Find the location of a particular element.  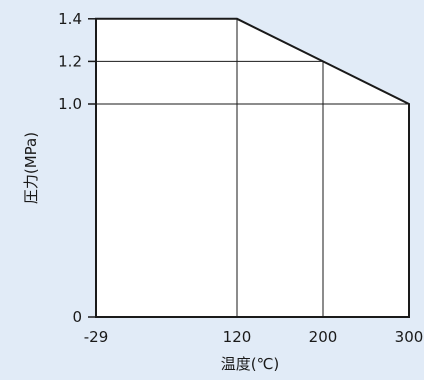

y-tick-label: 1.0 is located at coordinates (70, 104).